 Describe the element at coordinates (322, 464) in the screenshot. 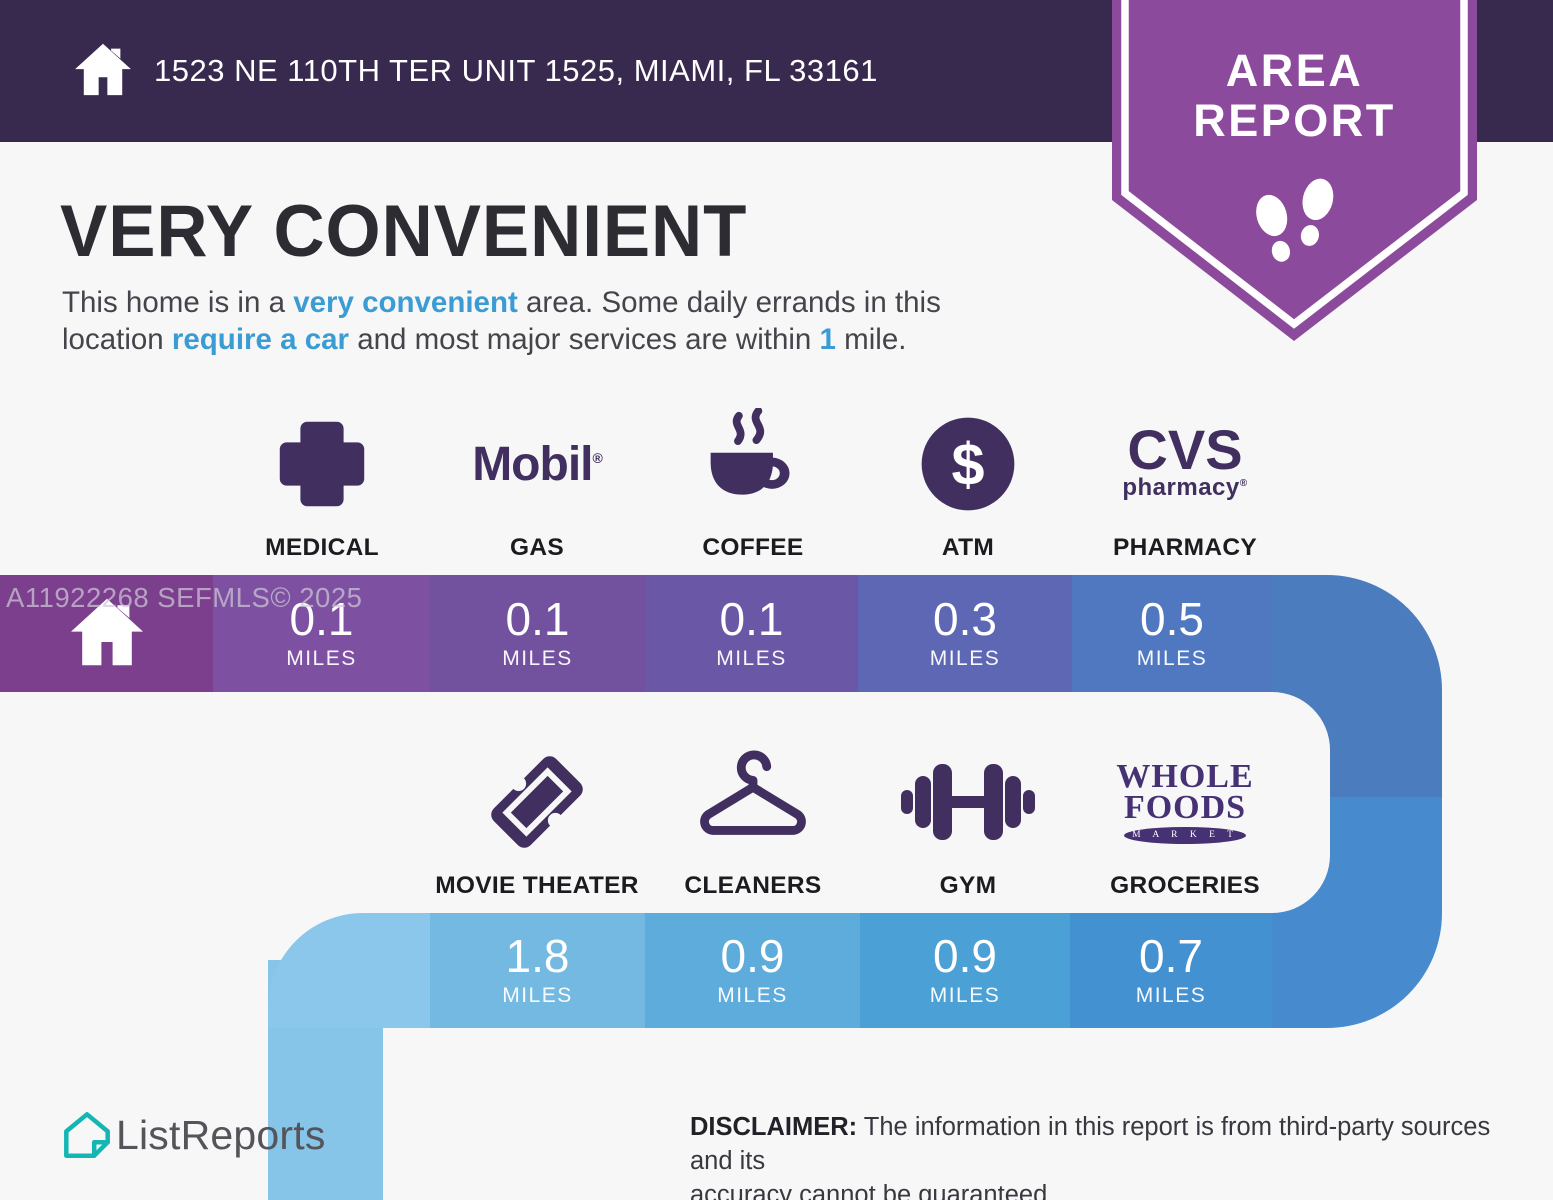

I see `medical-cross-icon` at that location.